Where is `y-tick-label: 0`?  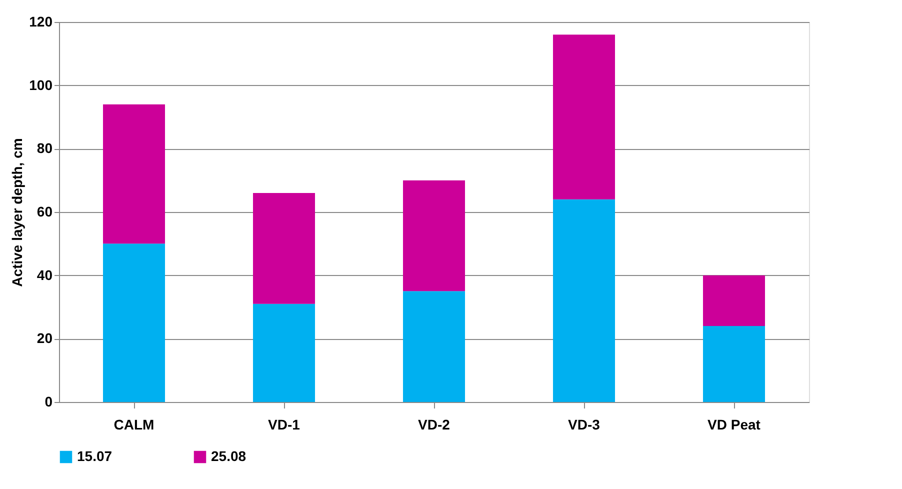
y-tick-label: 0 is located at coordinates (48, 402).